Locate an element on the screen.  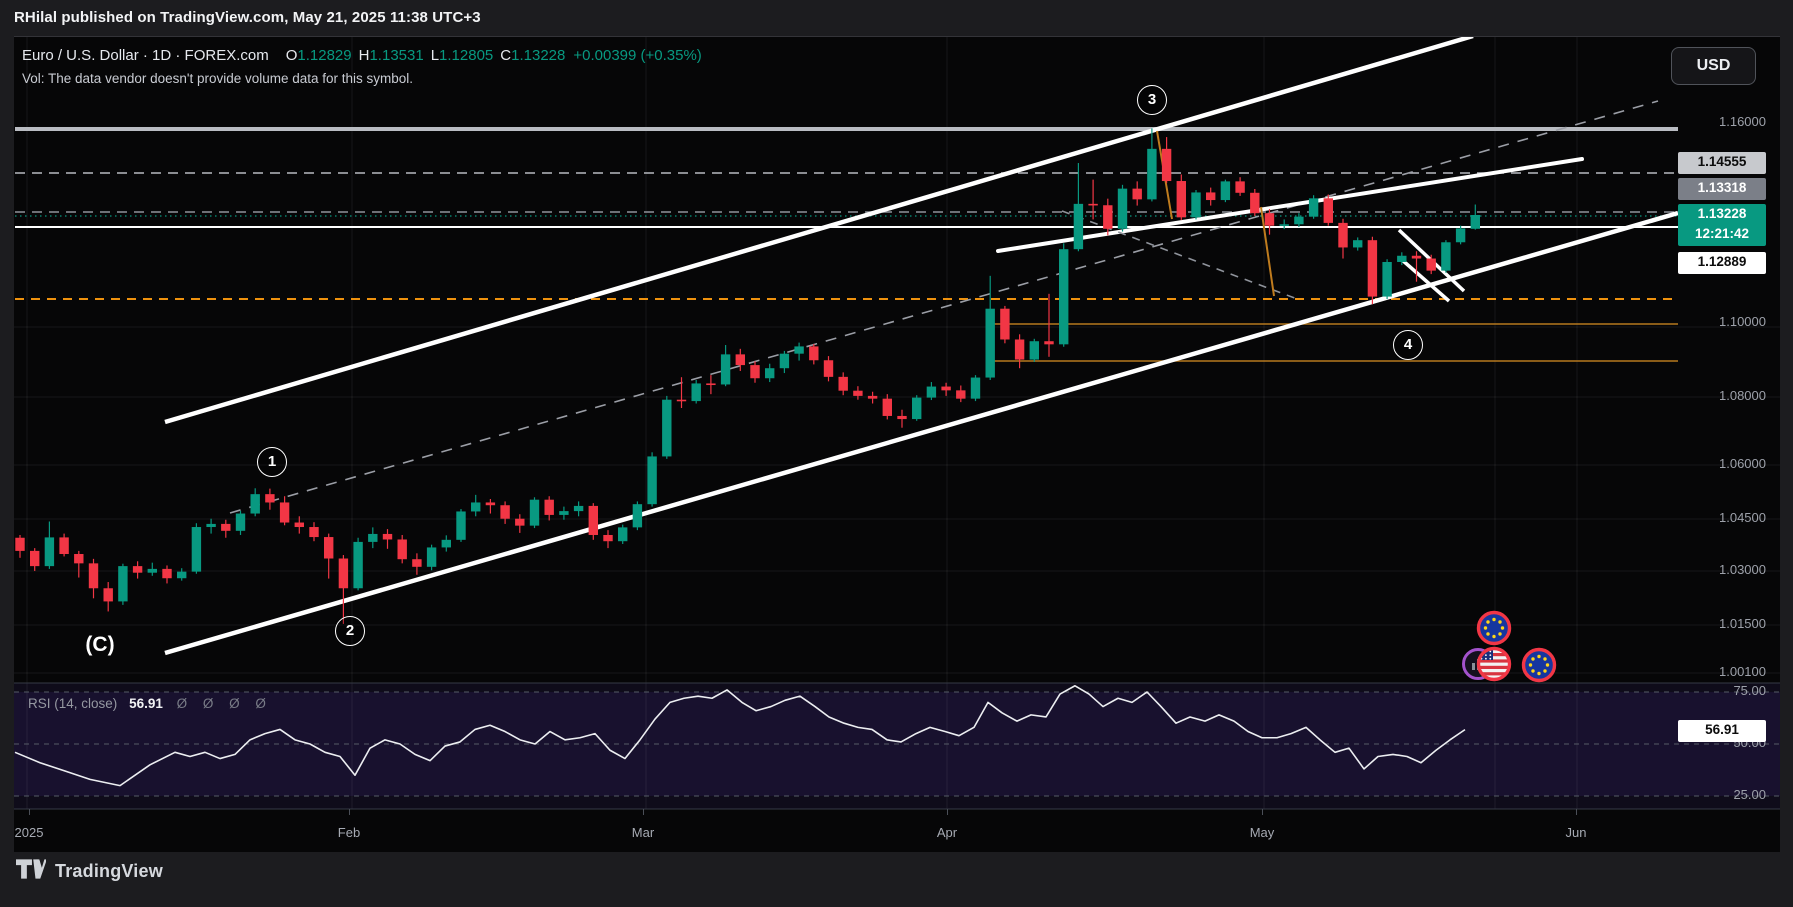
rsi-indicator-params: (14, close) is located at coordinates (86, 703).